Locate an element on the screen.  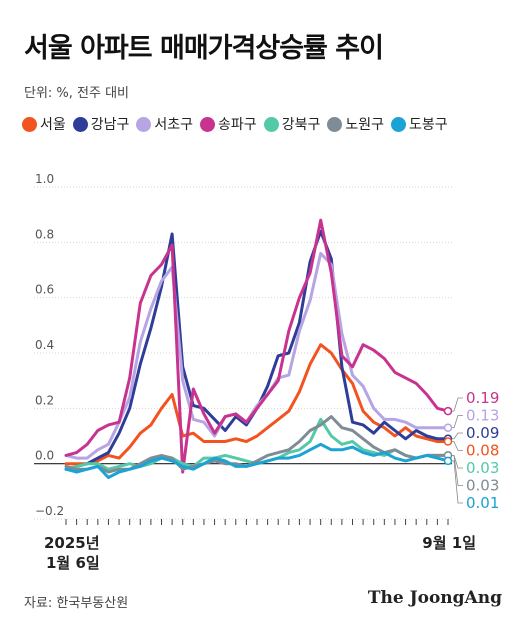
legend-label: 도봉구 is located at coordinates (428, 125).